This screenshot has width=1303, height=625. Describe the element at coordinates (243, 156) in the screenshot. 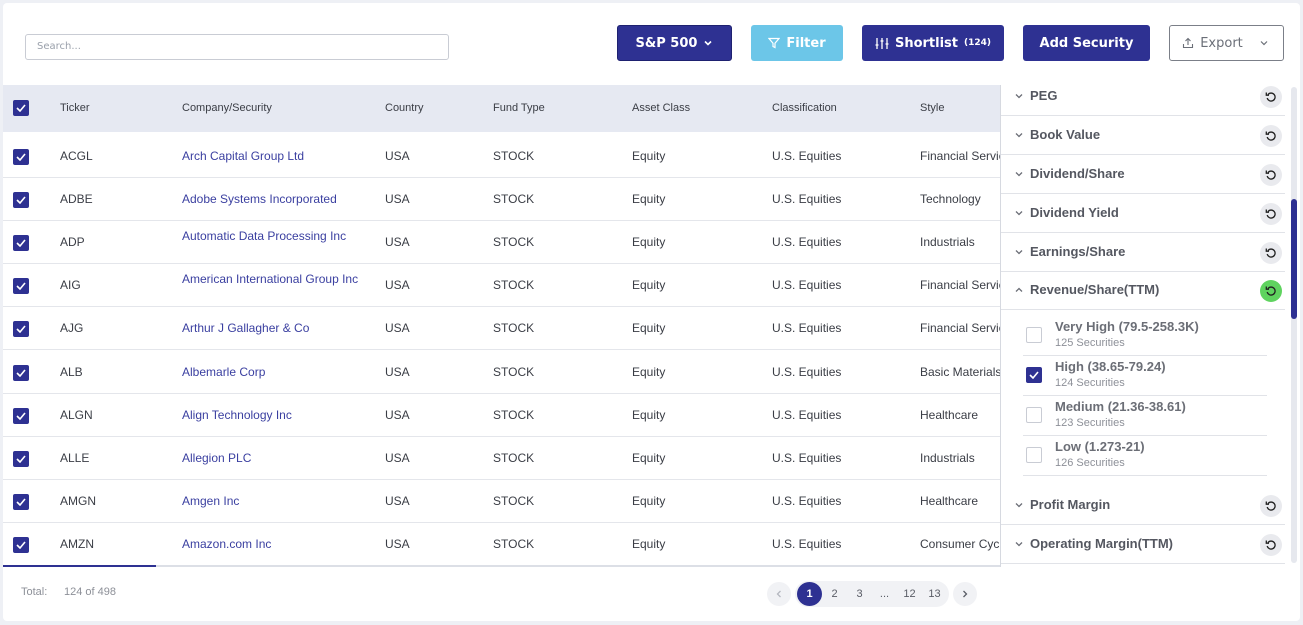

I see `cell-company: Arch Capital Group Ltd` at that location.